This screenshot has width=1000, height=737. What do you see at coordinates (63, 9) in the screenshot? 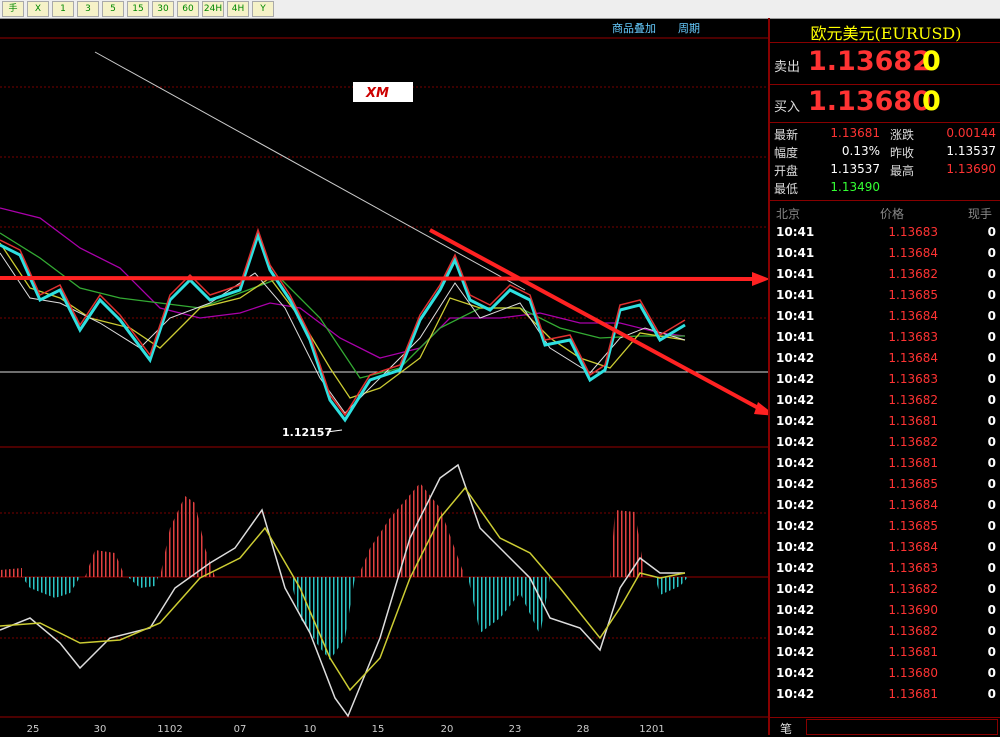
I see `toolbar-button: 1` at bounding box center [63, 9].